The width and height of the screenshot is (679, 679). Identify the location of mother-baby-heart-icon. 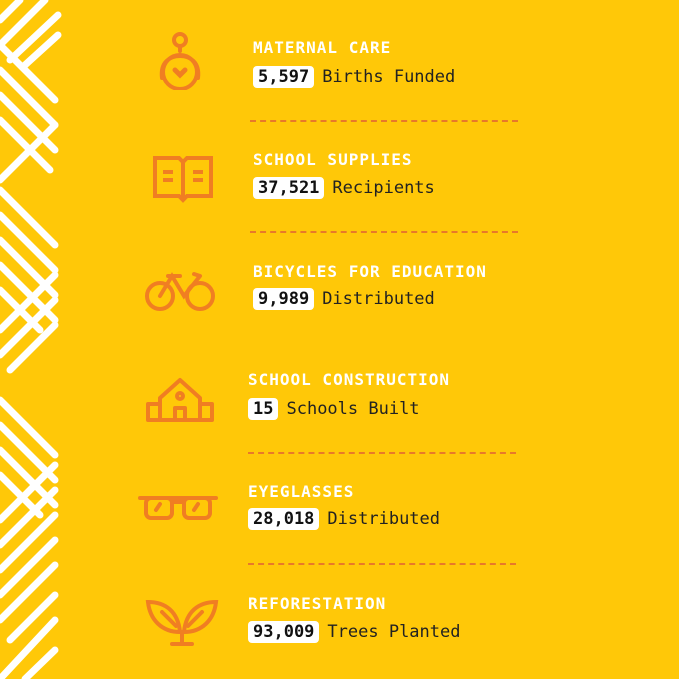
(180, 61).